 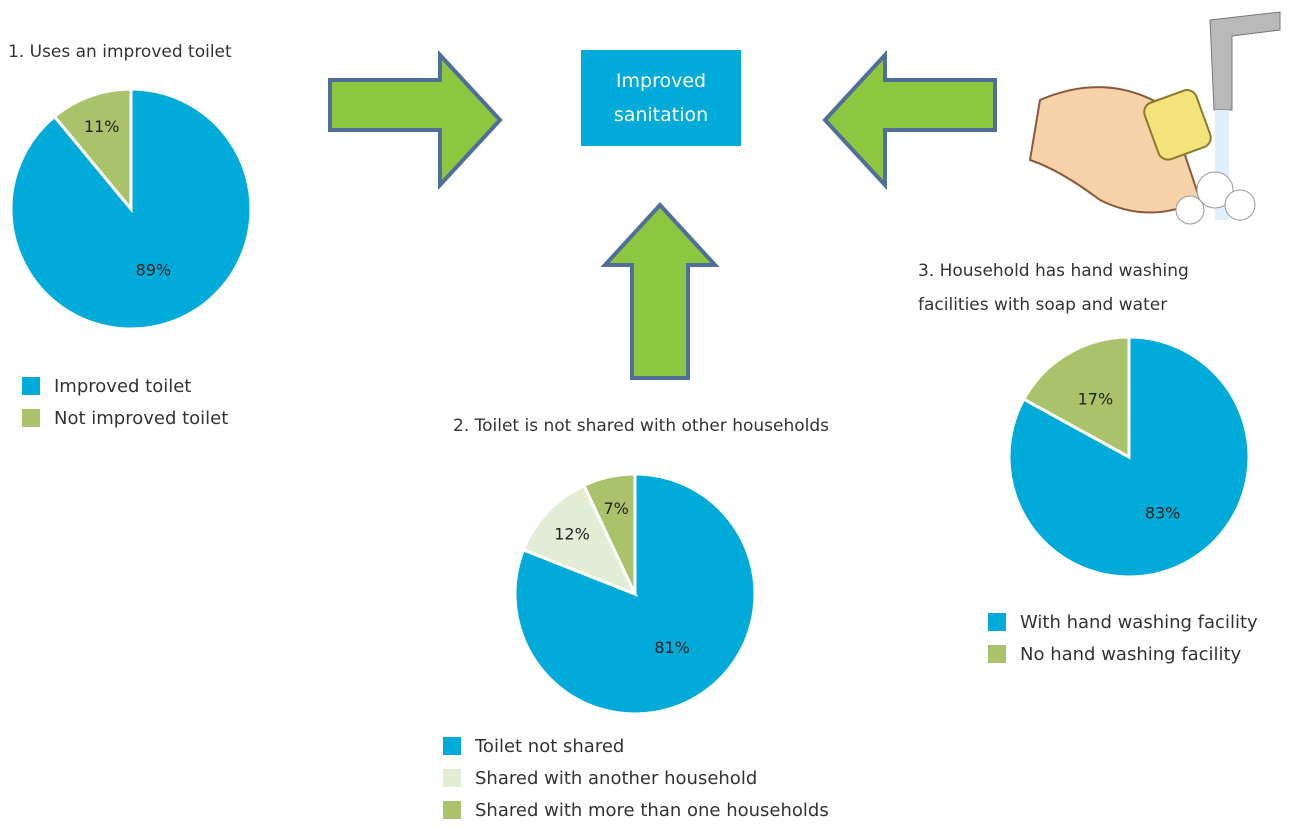 What do you see at coordinates (572, 533) in the screenshot?
I see `data-label: 12%` at bounding box center [572, 533].